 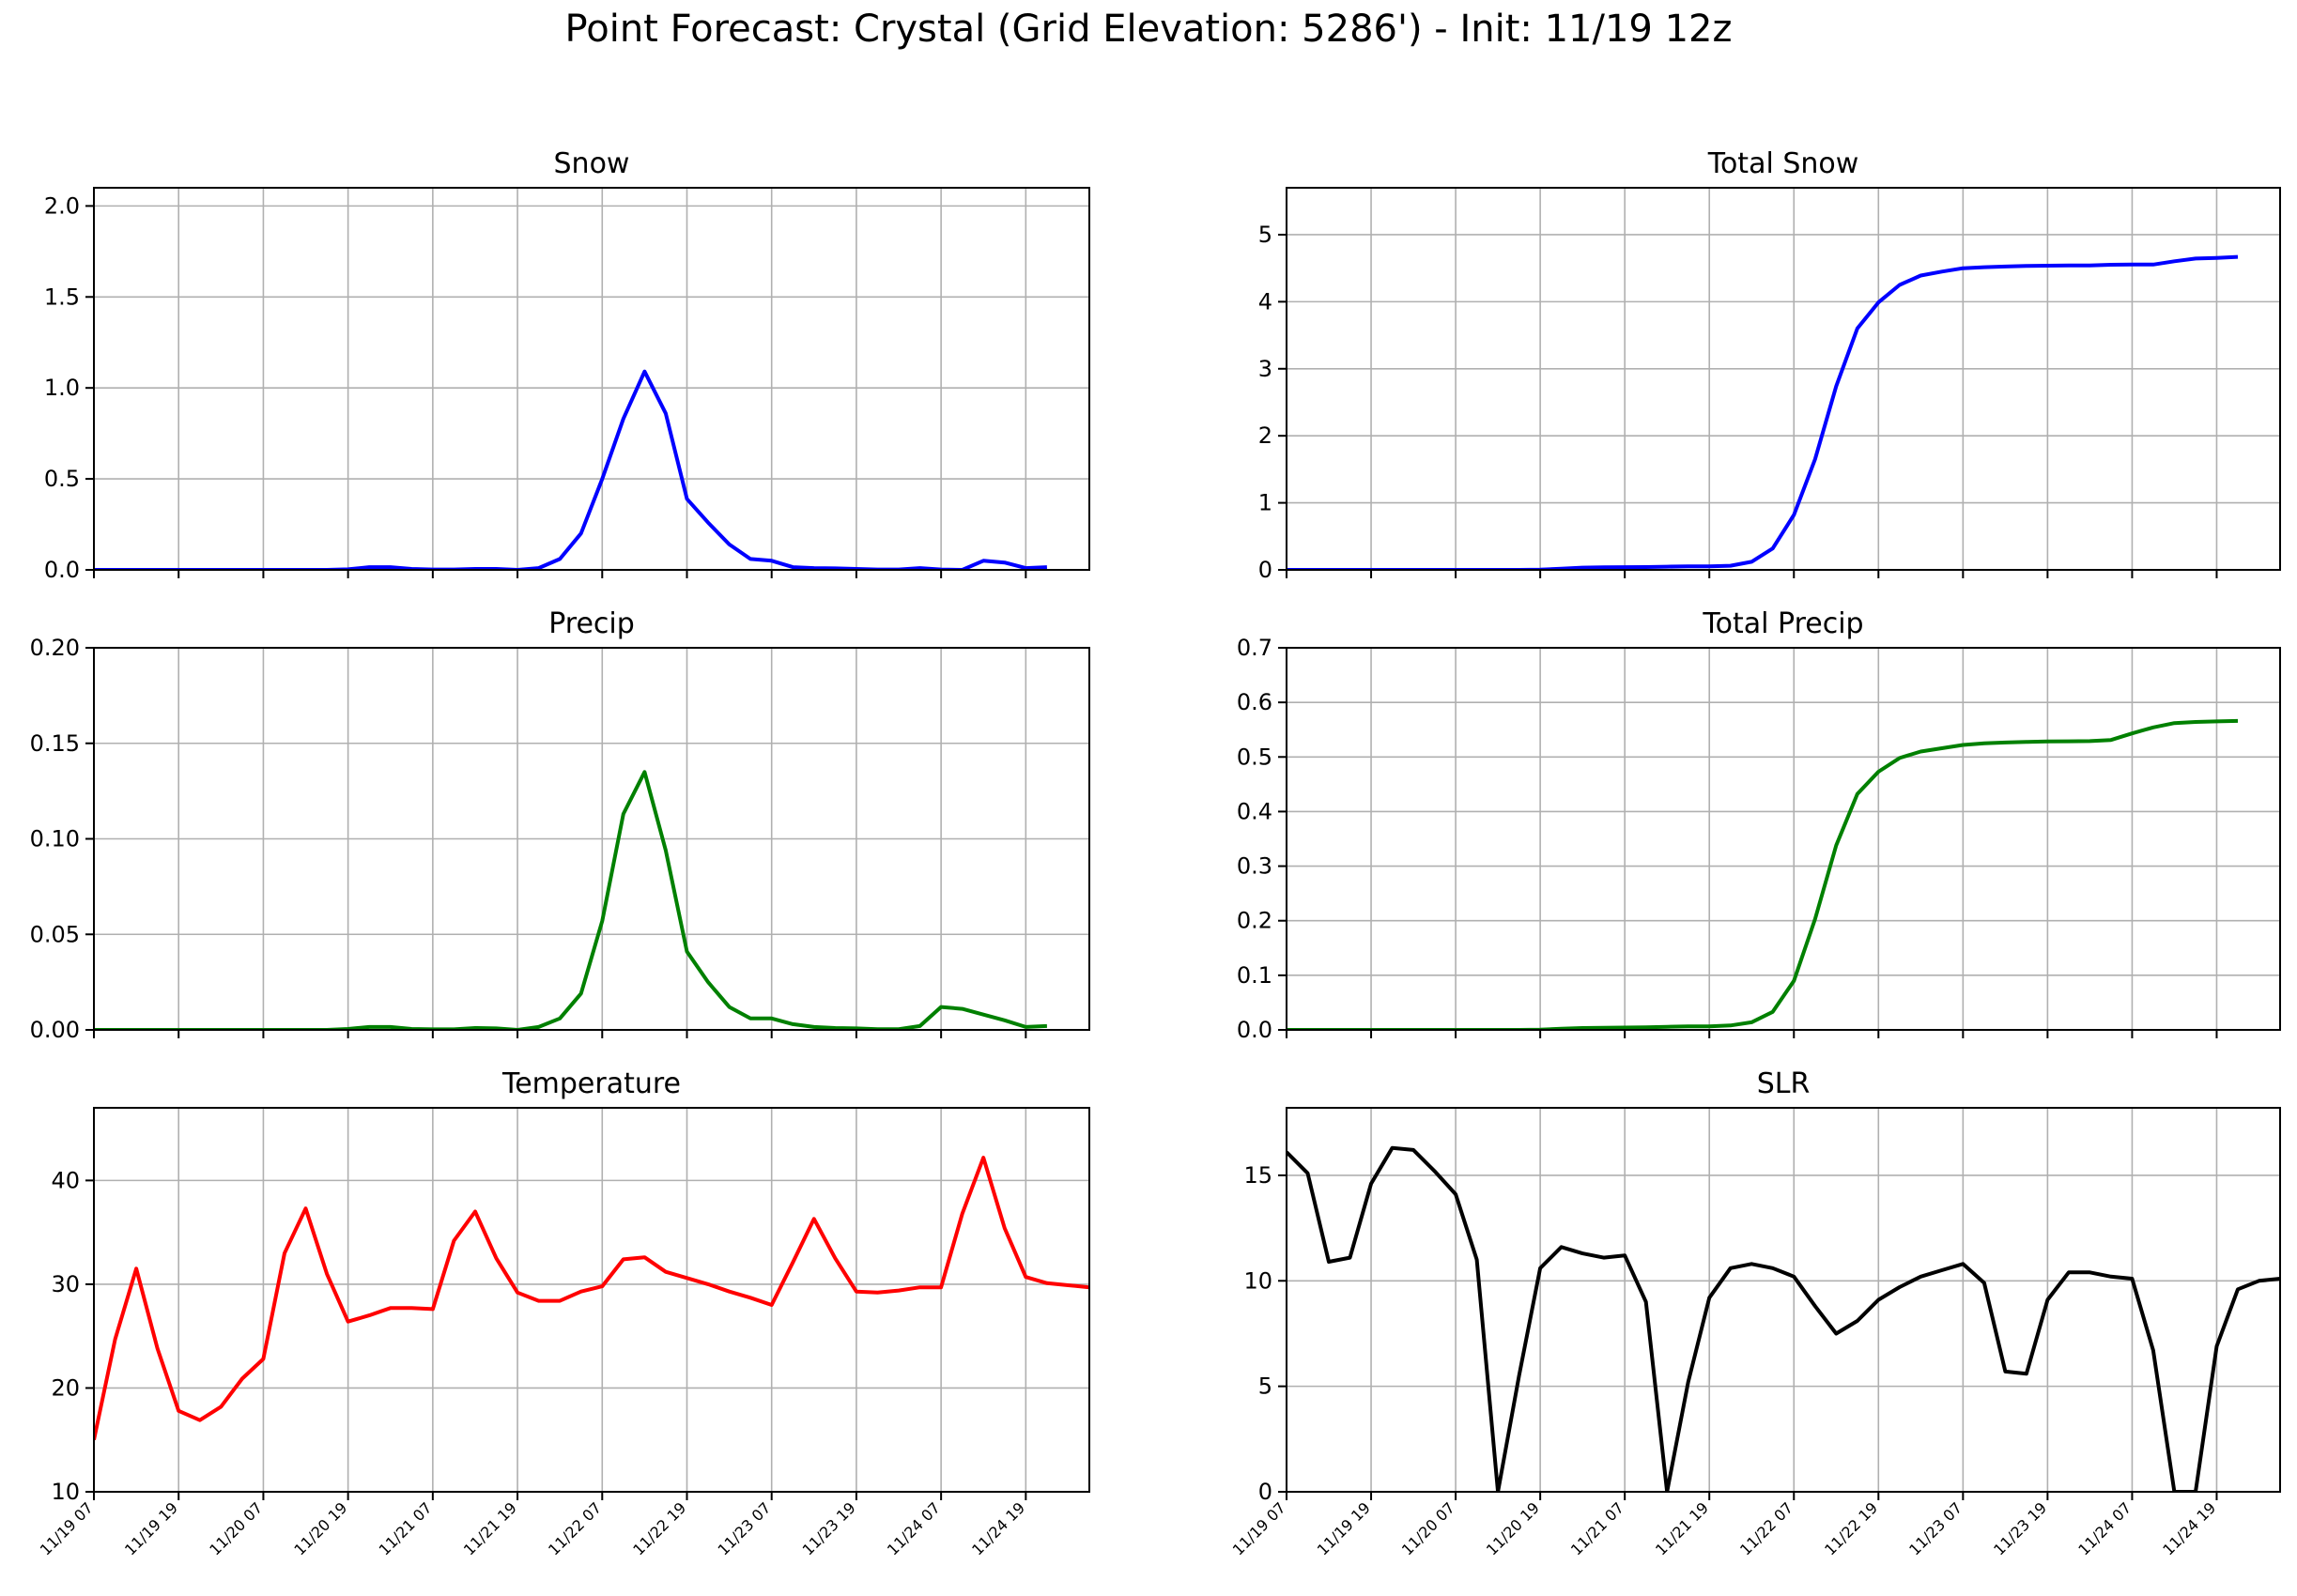 What do you see at coordinates (591, 624) in the screenshot?
I see `panel-title: Precip` at bounding box center [591, 624].